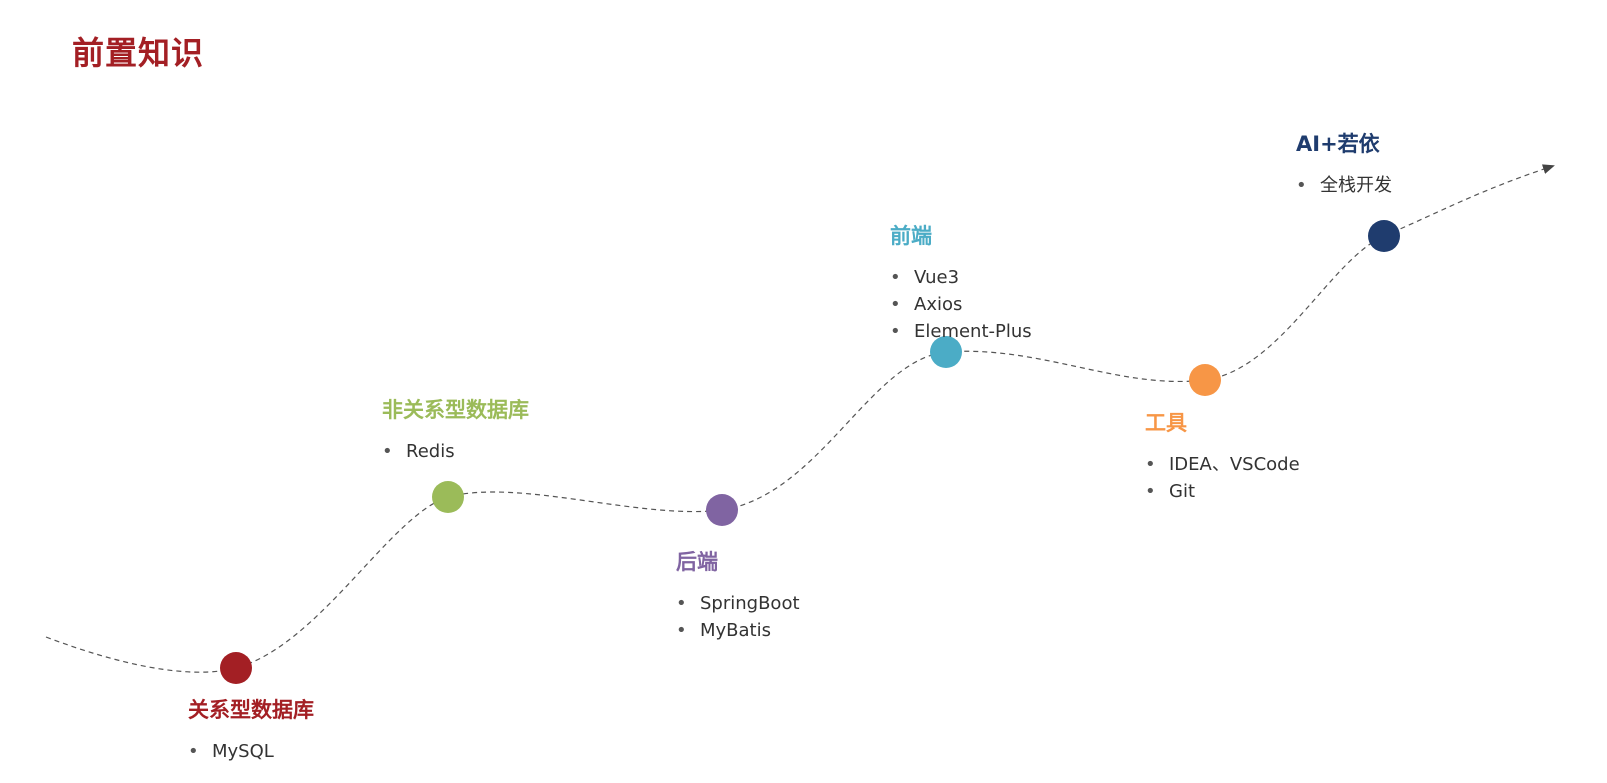 This screenshot has width=1607, height=783. Describe the element at coordinates (138, 53) in the screenshot. I see `page-title: 前置知识` at that location.